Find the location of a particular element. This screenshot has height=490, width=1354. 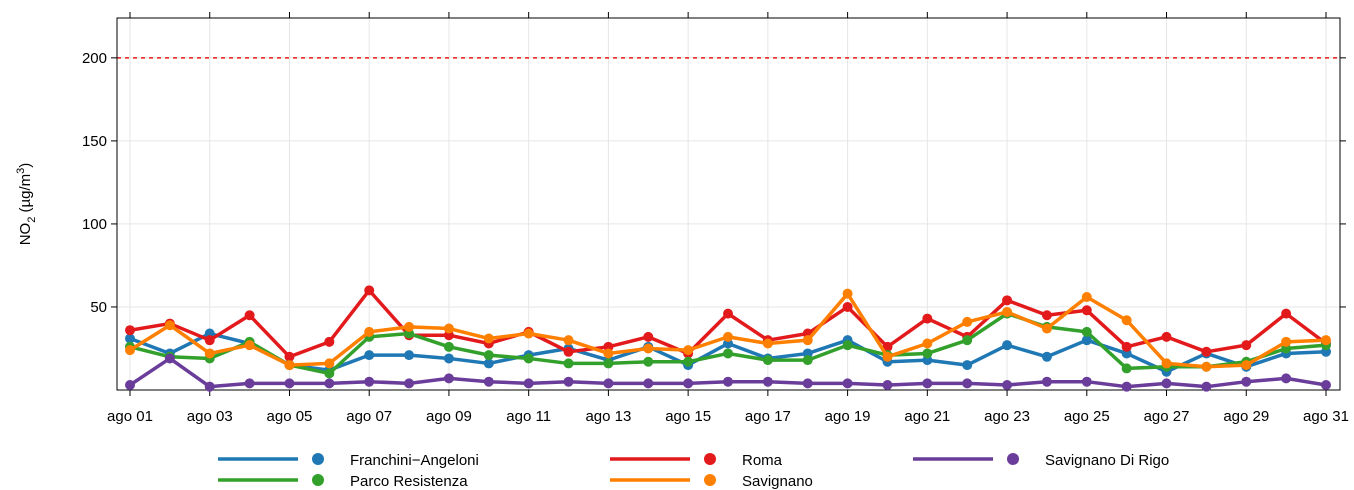

x-tick-label: ago 27 is located at coordinates (1167, 416).